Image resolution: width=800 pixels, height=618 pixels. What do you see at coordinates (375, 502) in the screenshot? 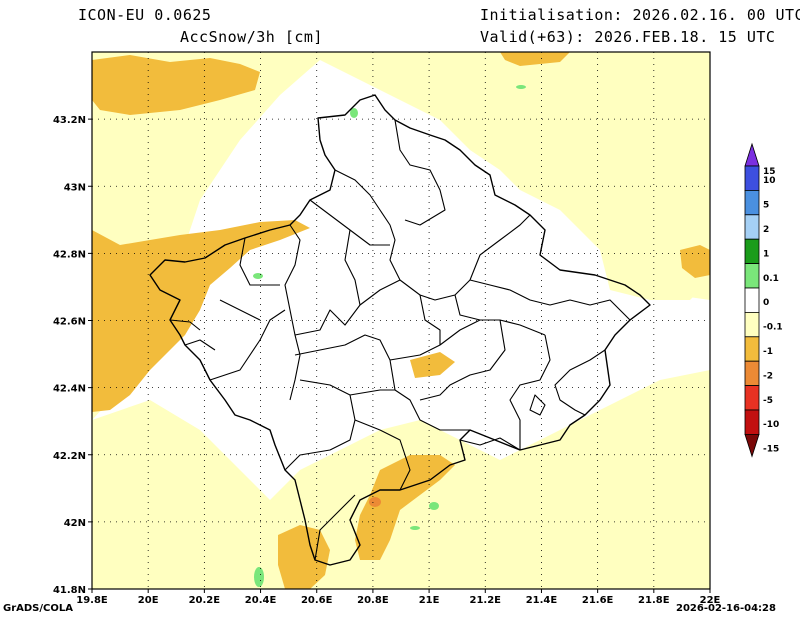
I see `dark-orange-spot` at bounding box center [375, 502].